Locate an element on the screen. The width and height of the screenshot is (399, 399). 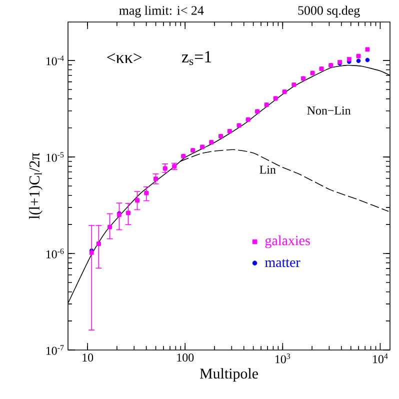
y-tick-label: 10$^{-5}$ is located at coordinates (55, 157).